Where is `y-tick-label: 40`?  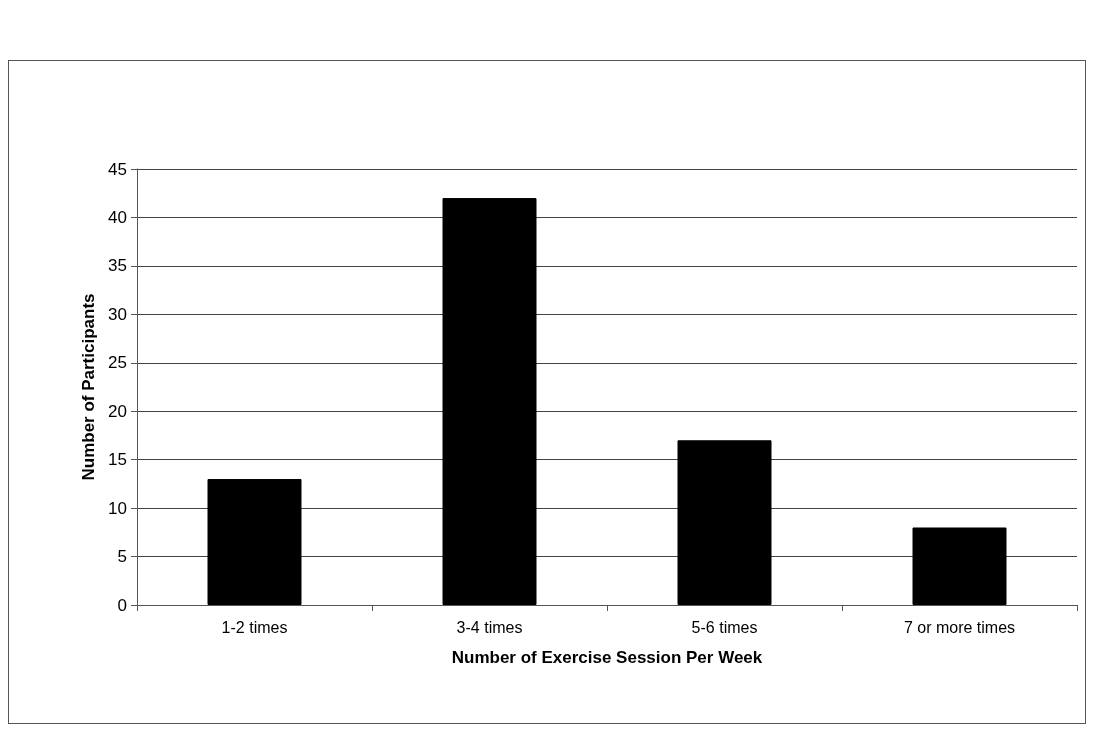
y-tick-label: 40 is located at coordinates (117, 217).